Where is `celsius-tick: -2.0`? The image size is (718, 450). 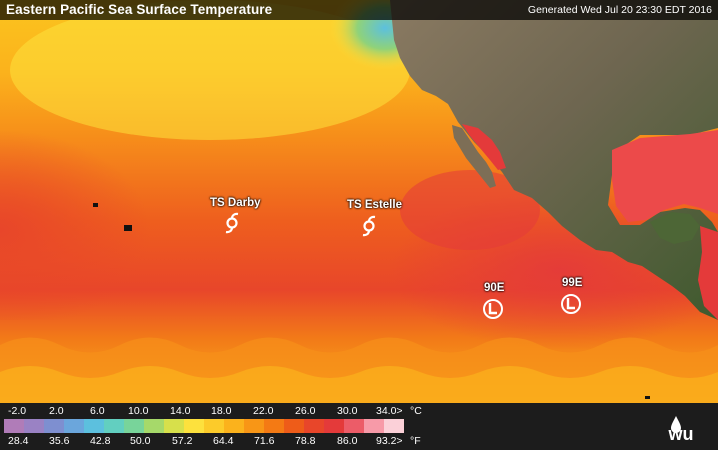
celsius-tick: -2.0 is located at coordinates (17, 411).